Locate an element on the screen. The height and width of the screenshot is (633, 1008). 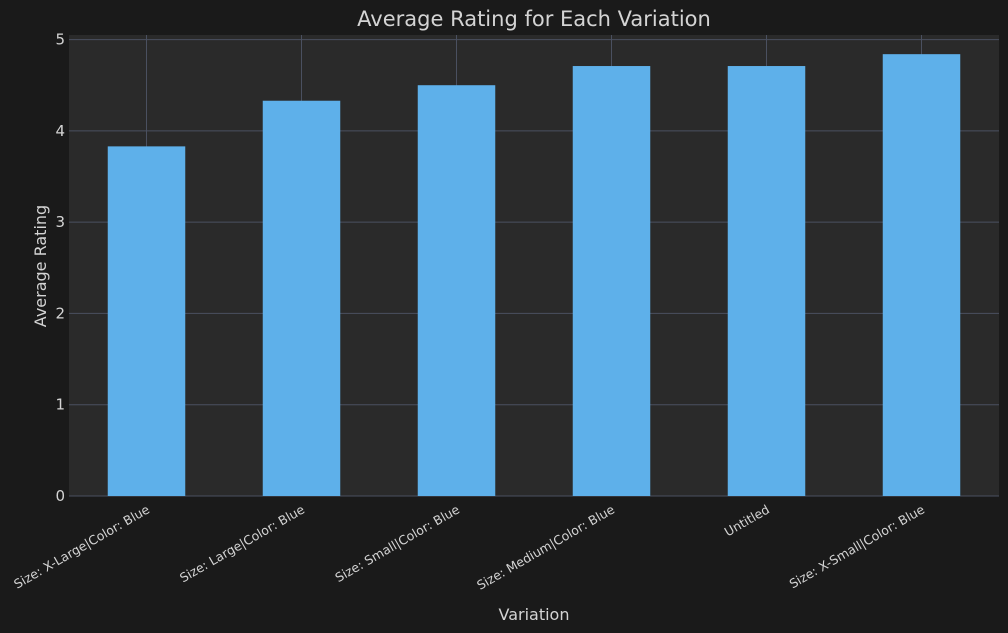
y-axis-label: Average Rating is located at coordinates (40, 266).